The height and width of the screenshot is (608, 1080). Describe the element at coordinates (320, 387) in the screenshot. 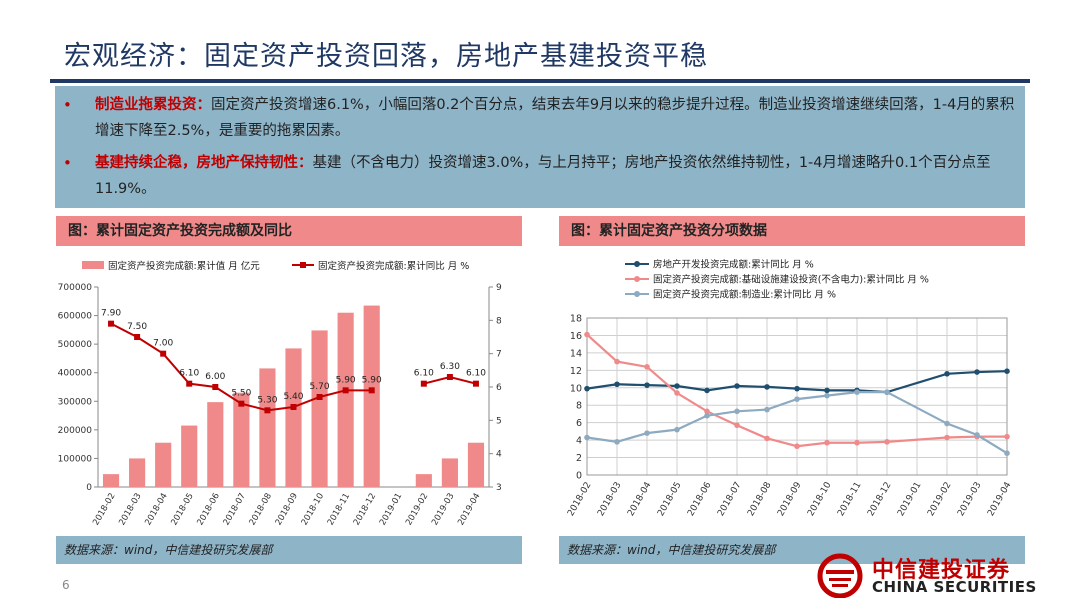

I see `data-label: 5.70` at that location.